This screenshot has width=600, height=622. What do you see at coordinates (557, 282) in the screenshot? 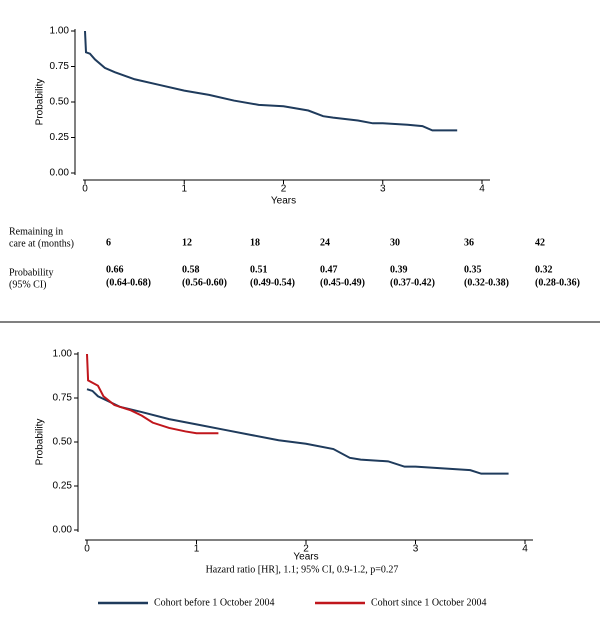
I see `table-cell: (0.28-0.36)` at bounding box center [557, 282].